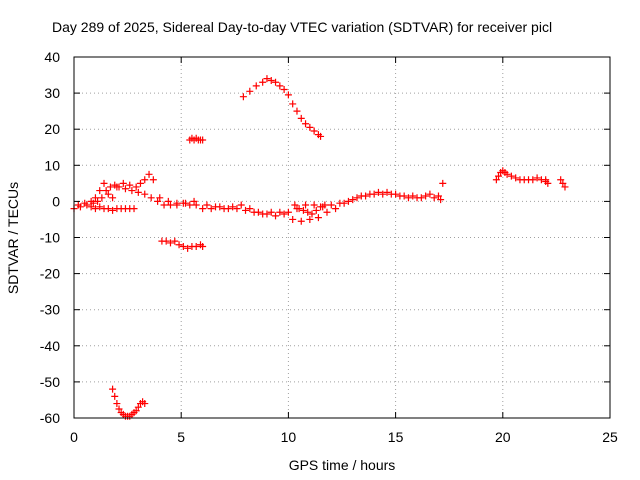 The width and height of the screenshot is (640, 480). Describe the element at coordinates (50, 274) in the screenshot. I see `y-tick-label: -20` at that location.